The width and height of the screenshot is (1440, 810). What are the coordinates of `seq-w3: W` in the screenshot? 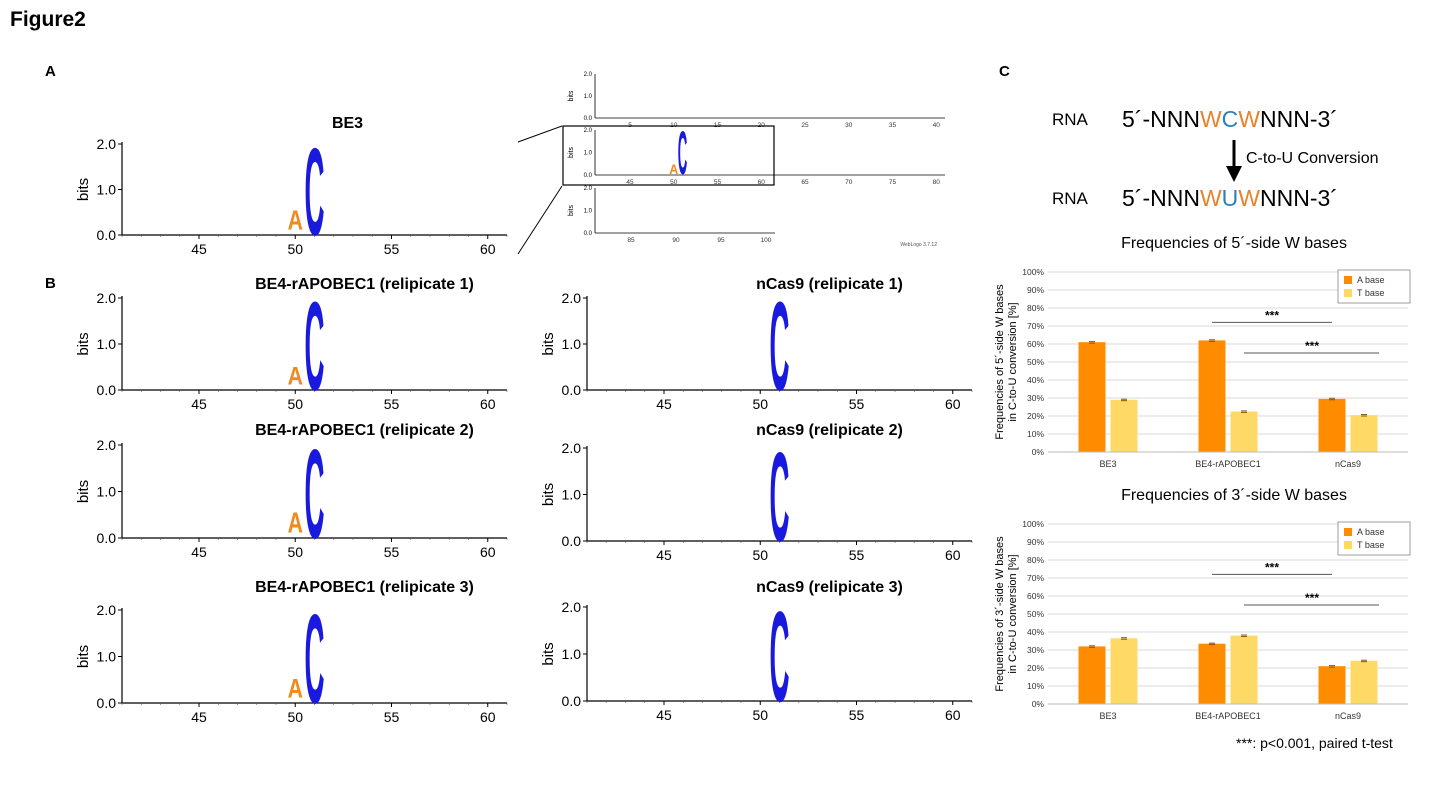 It's located at (1249, 119).